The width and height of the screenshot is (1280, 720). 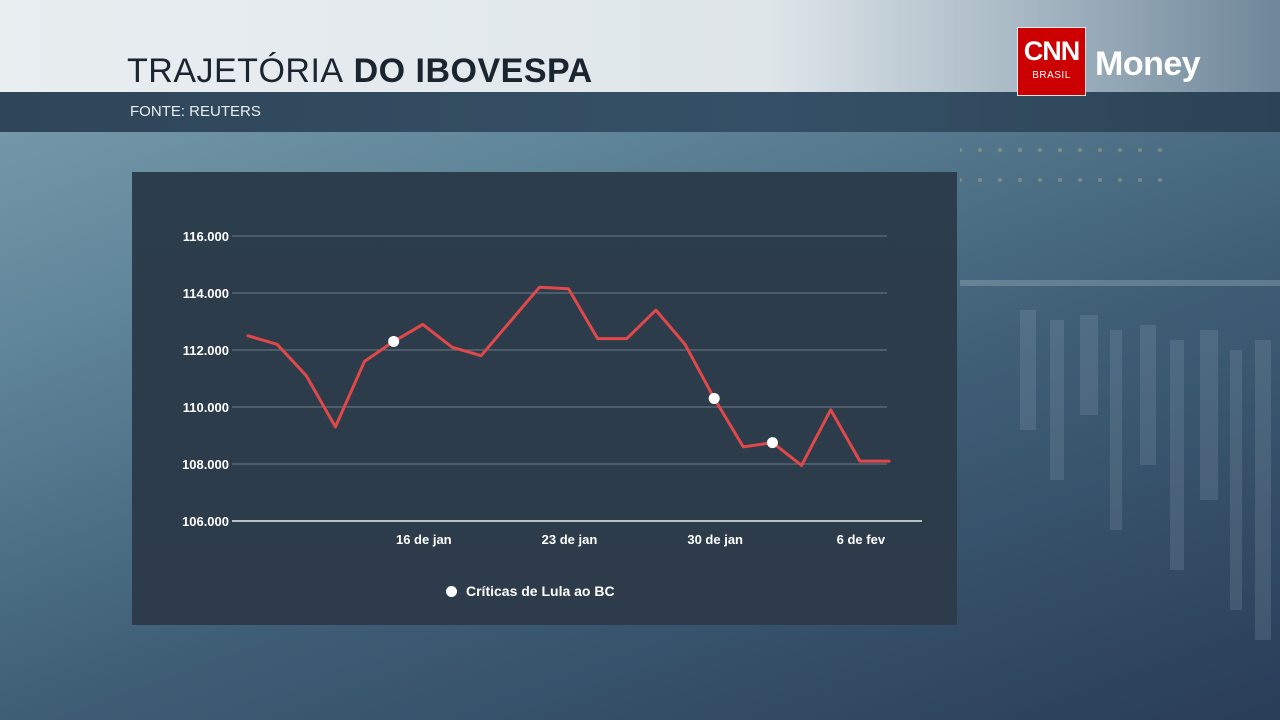 What do you see at coordinates (1051, 75) in the screenshot?
I see `logo-brasil-text: BRASIL` at bounding box center [1051, 75].